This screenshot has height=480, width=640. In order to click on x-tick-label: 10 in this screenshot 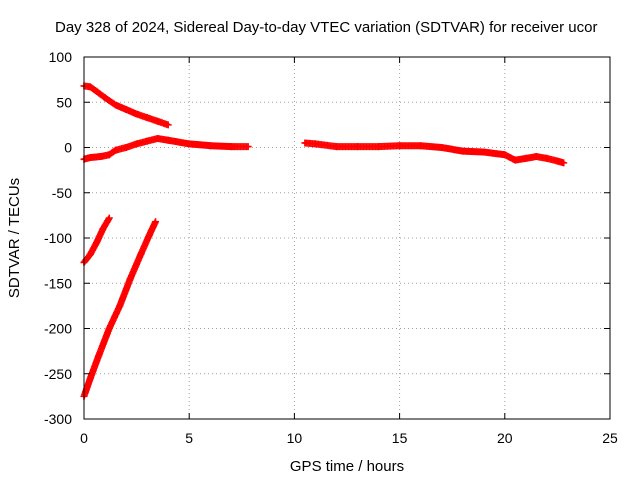, I will do `click(295, 438)`.